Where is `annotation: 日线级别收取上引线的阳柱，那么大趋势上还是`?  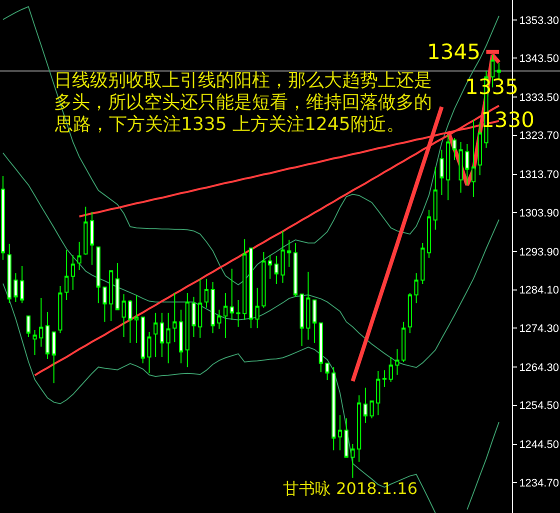
annotation: 日线级别收取上引线的阳柱，那么大趋势上还是 is located at coordinates (243, 80).